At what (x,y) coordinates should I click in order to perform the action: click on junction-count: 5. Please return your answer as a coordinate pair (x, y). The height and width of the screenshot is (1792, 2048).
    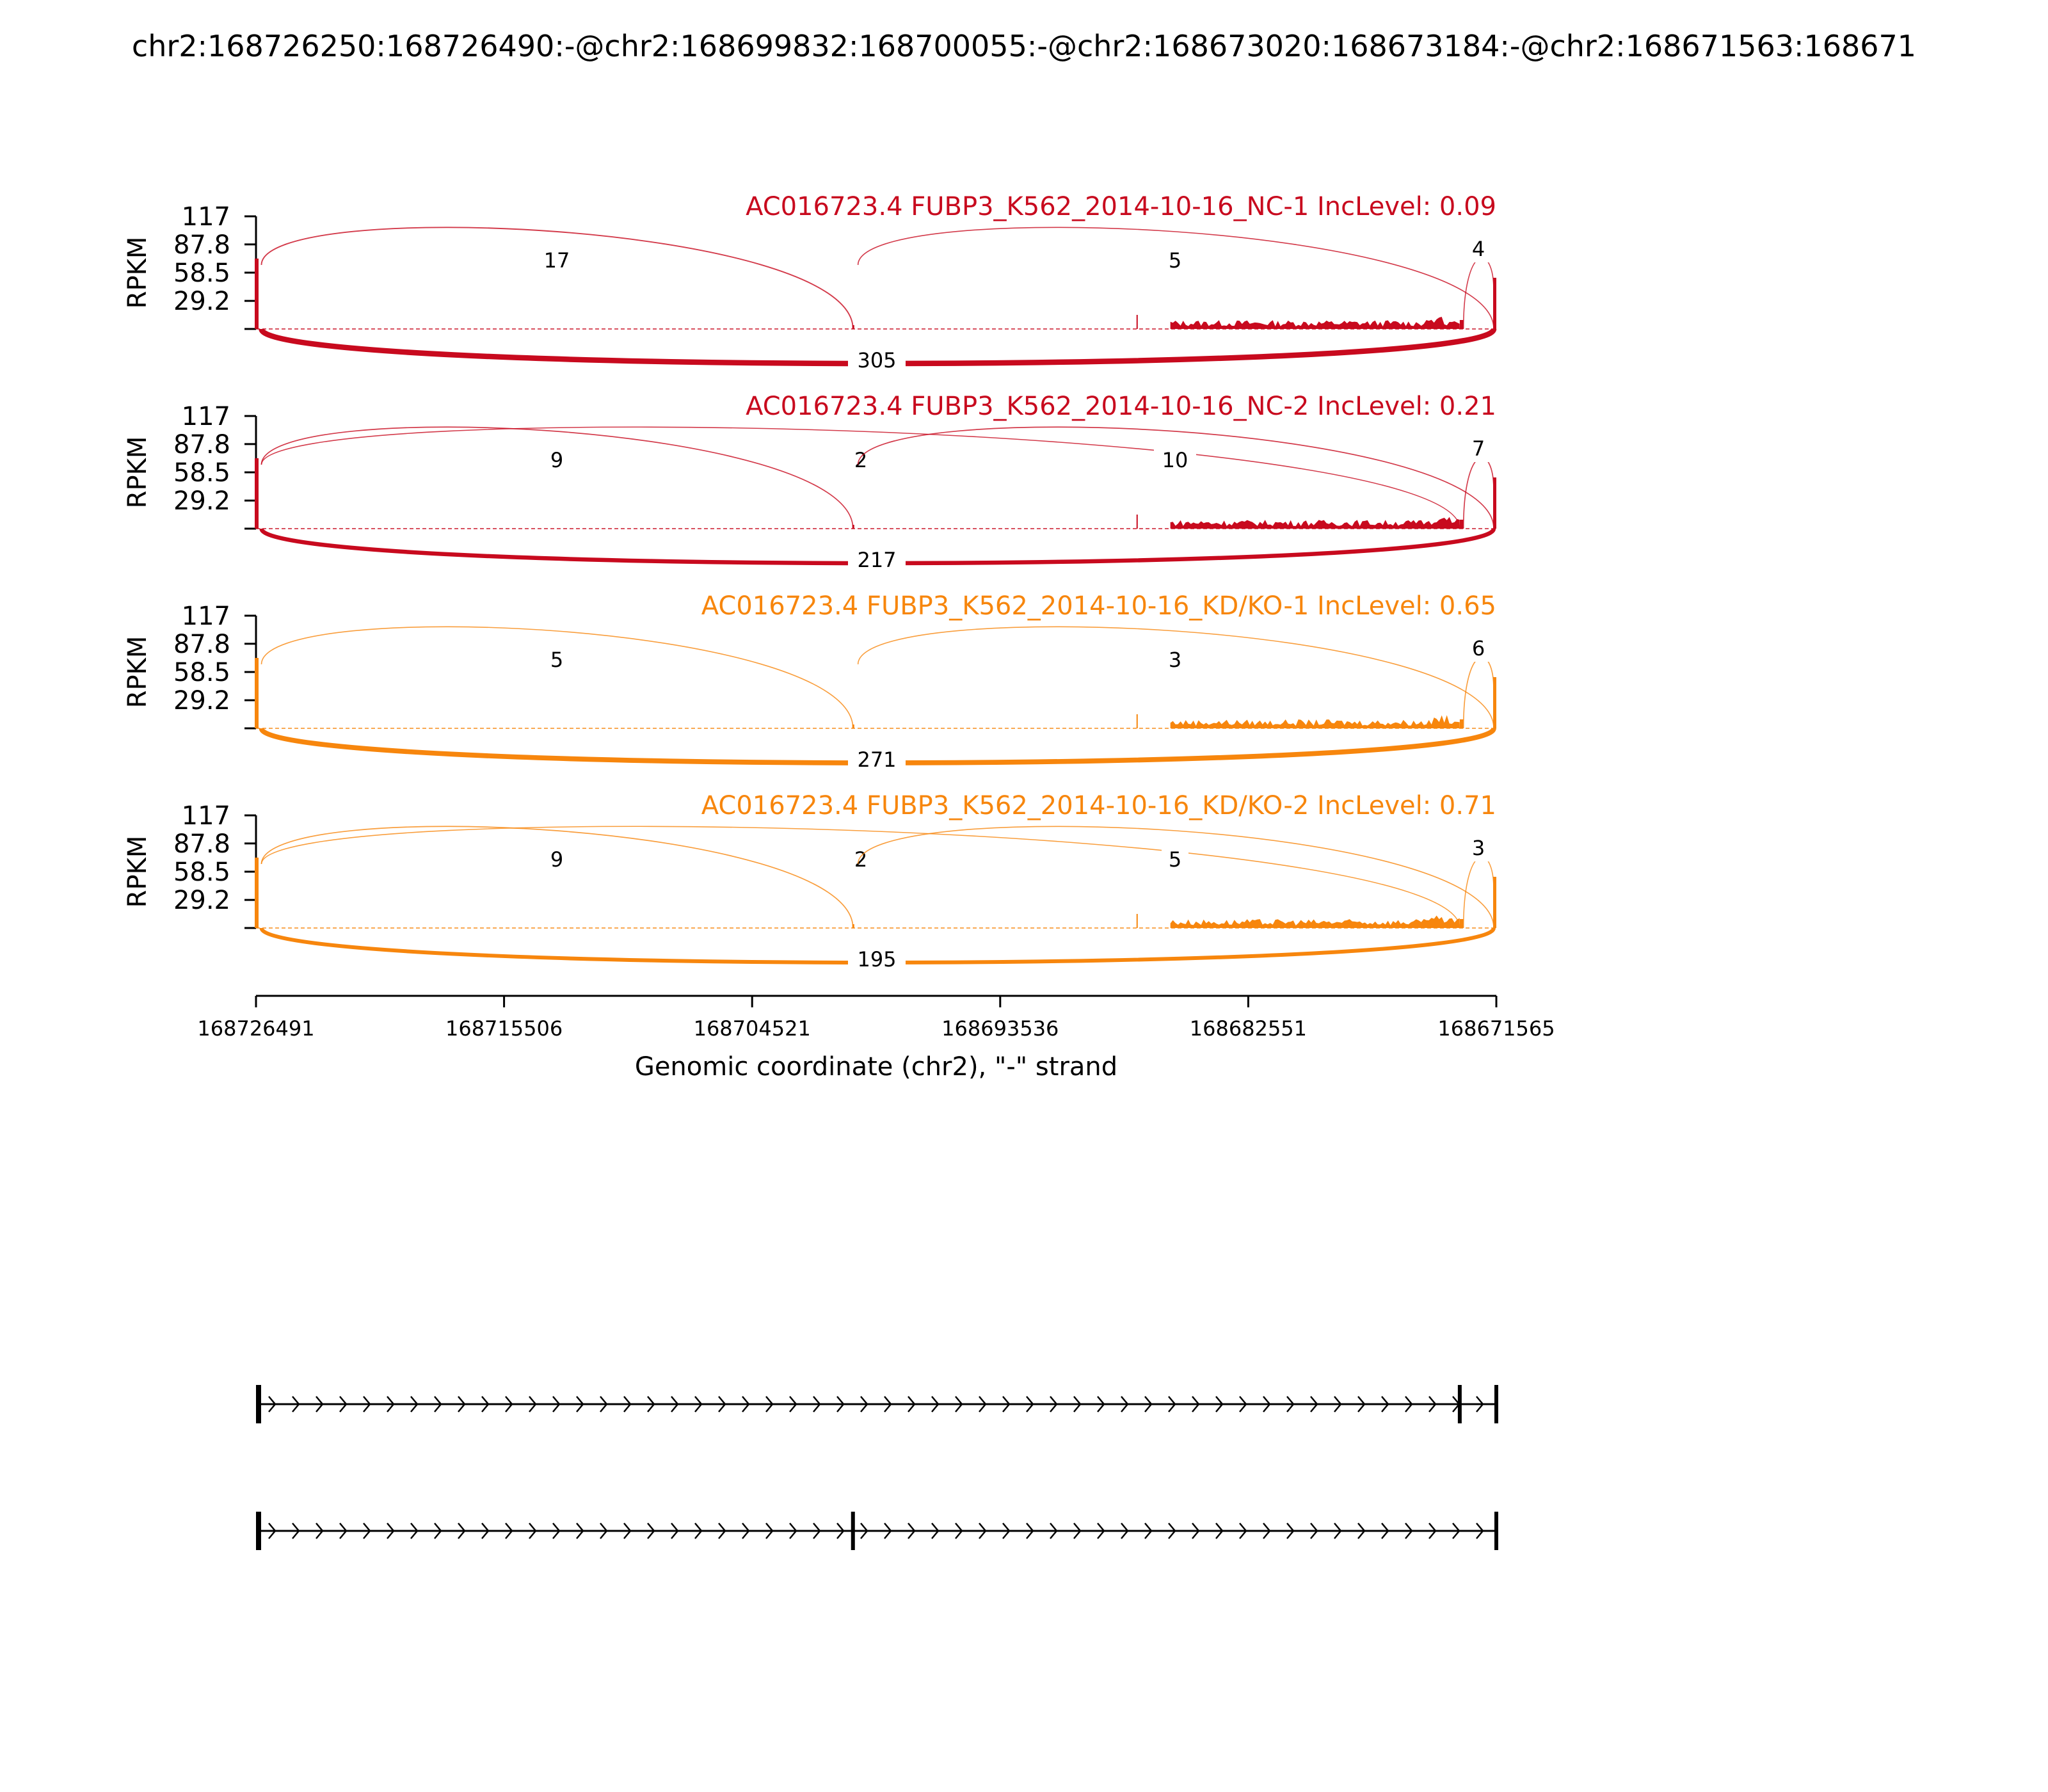
    Looking at the image, I should click on (556, 660).